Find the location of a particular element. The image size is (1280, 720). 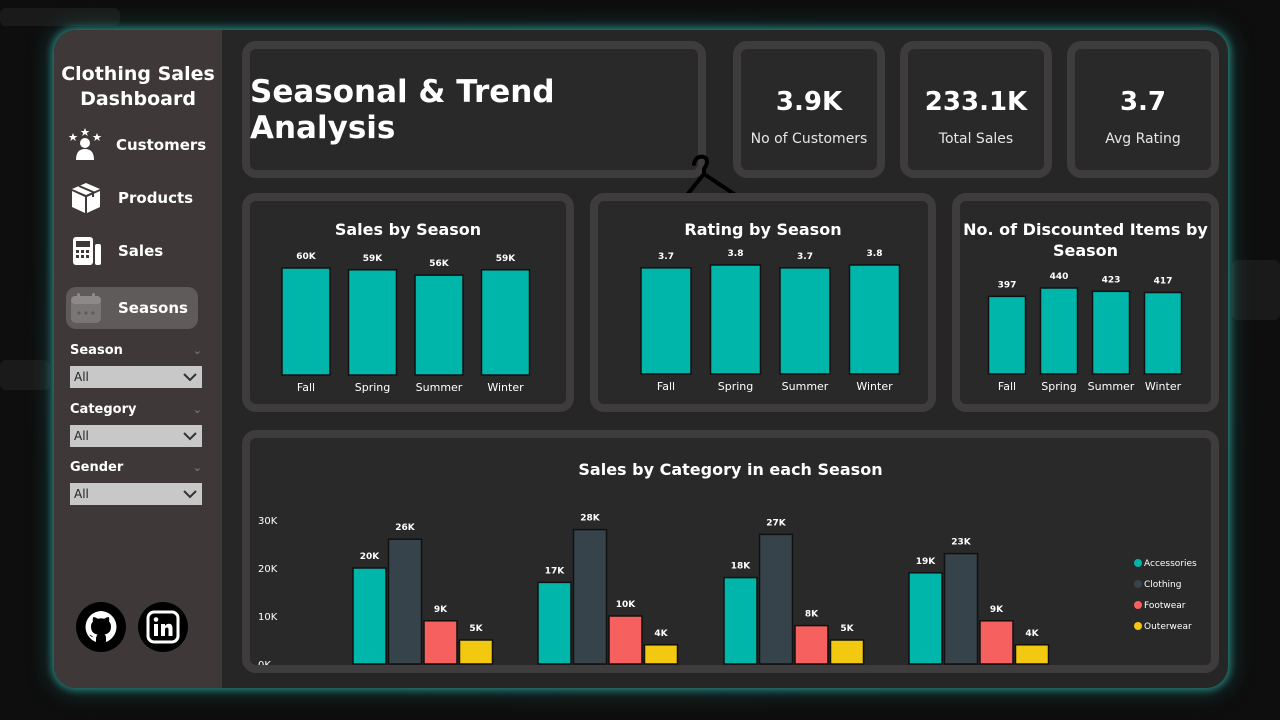

nav-label-sales: Sales is located at coordinates (141, 251).